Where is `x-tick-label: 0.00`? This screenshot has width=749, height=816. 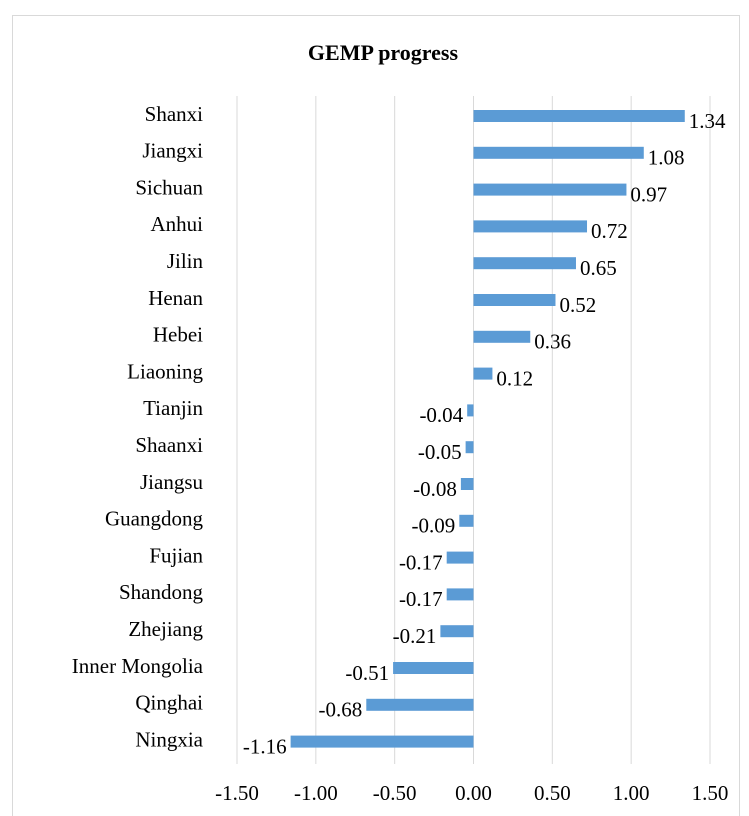 x-tick-label: 0.00 is located at coordinates (473, 793).